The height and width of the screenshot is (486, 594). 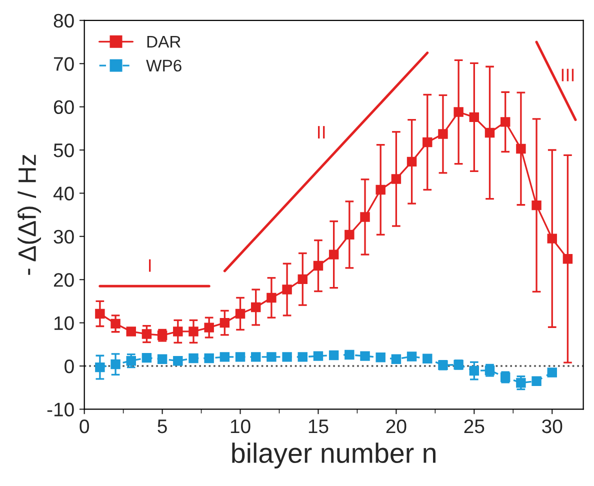 What do you see at coordinates (64, 21) in the screenshot?
I see `y-tick-label: 80` at bounding box center [64, 21].